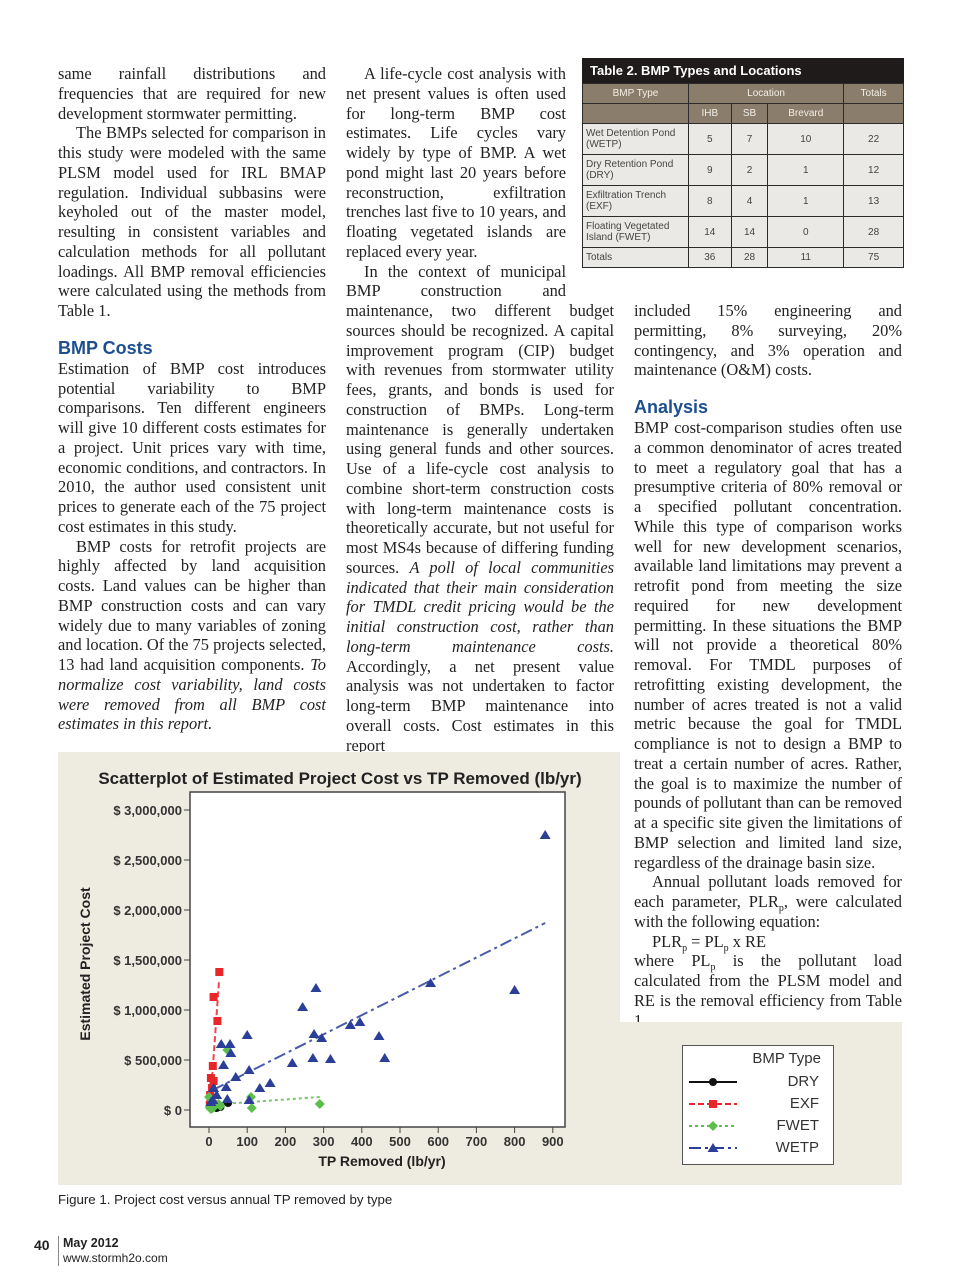  Describe the element at coordinates (635, 113) in the screenshot. I see `header-blank` at that location.